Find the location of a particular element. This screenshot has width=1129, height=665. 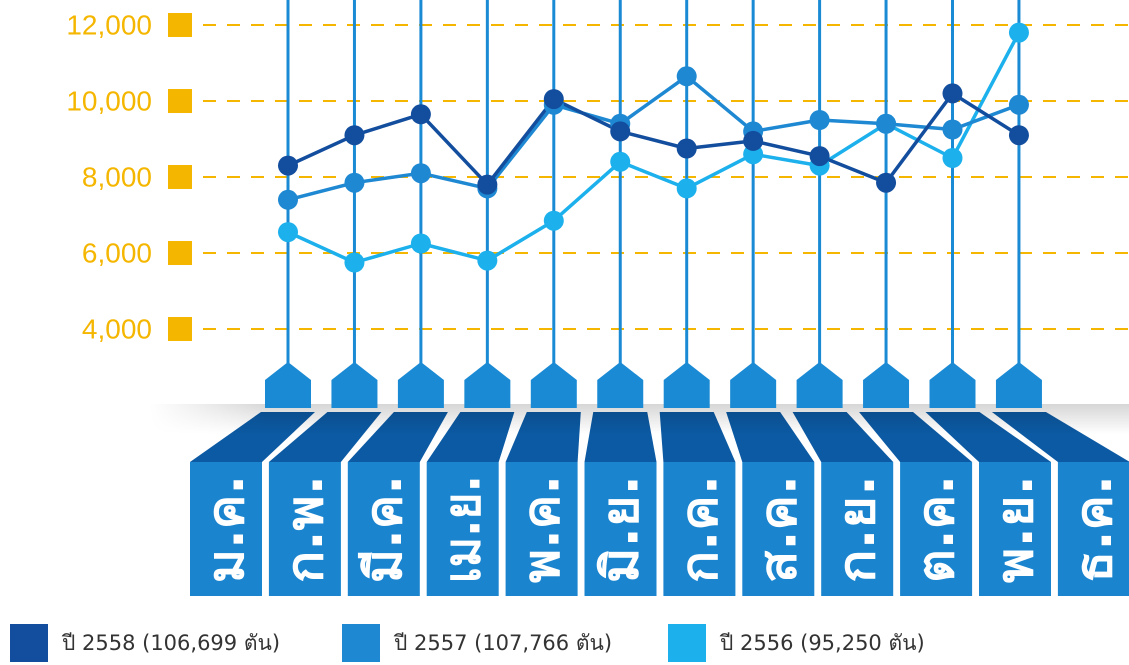

x-tick-label: พ.ค. is located at coordinates (542, 529).